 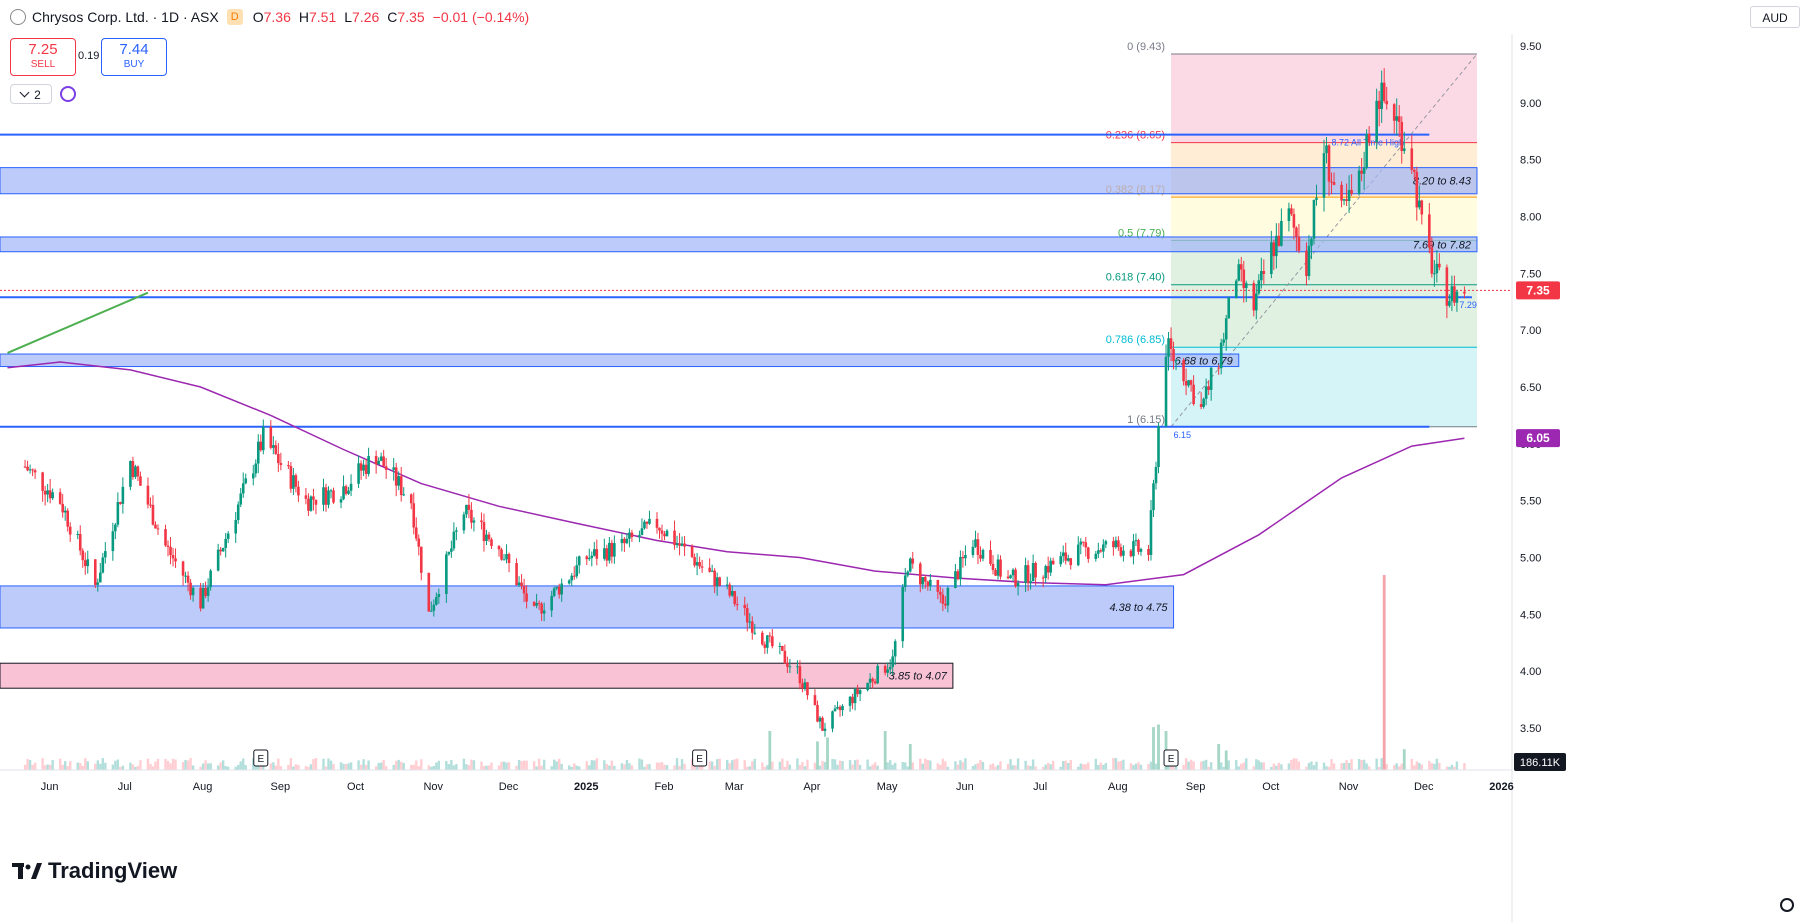 What do you see at coordinates (43, 57) in the screenshot?
I see `sell-button: 7.25 SELL` at bounding box center [43, 57].